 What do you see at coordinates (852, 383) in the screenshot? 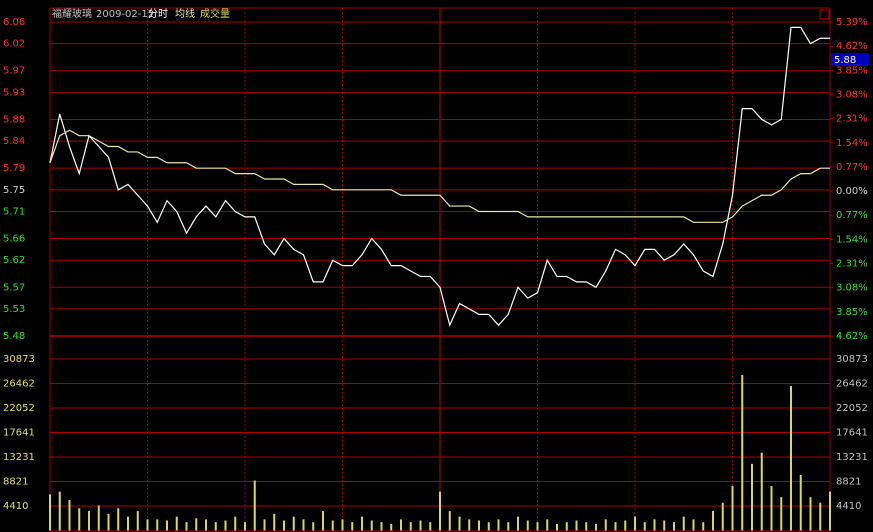
I see `y2-tick-label: 26462` at bounding box center [852, 383].